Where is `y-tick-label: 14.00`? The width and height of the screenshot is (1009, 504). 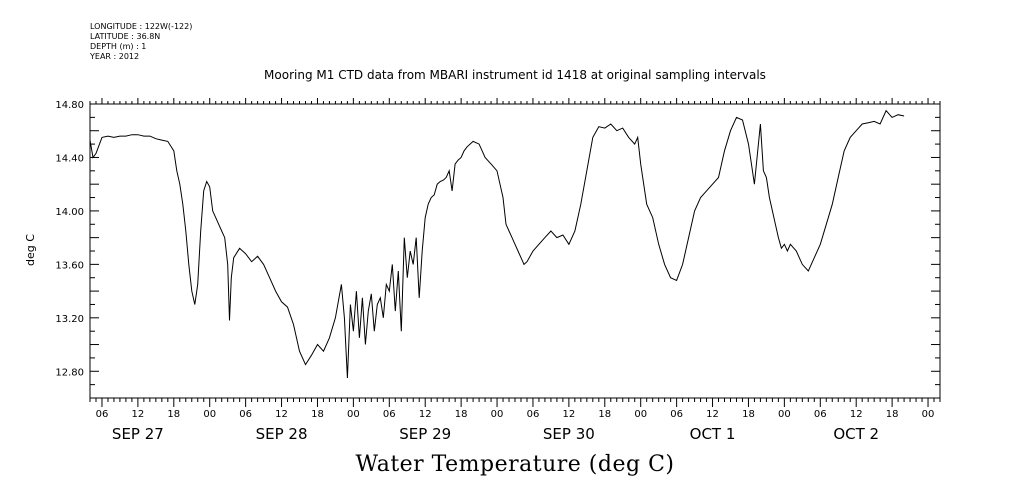
y-tick-label: 14.00 is located at coordinates (69, 212).